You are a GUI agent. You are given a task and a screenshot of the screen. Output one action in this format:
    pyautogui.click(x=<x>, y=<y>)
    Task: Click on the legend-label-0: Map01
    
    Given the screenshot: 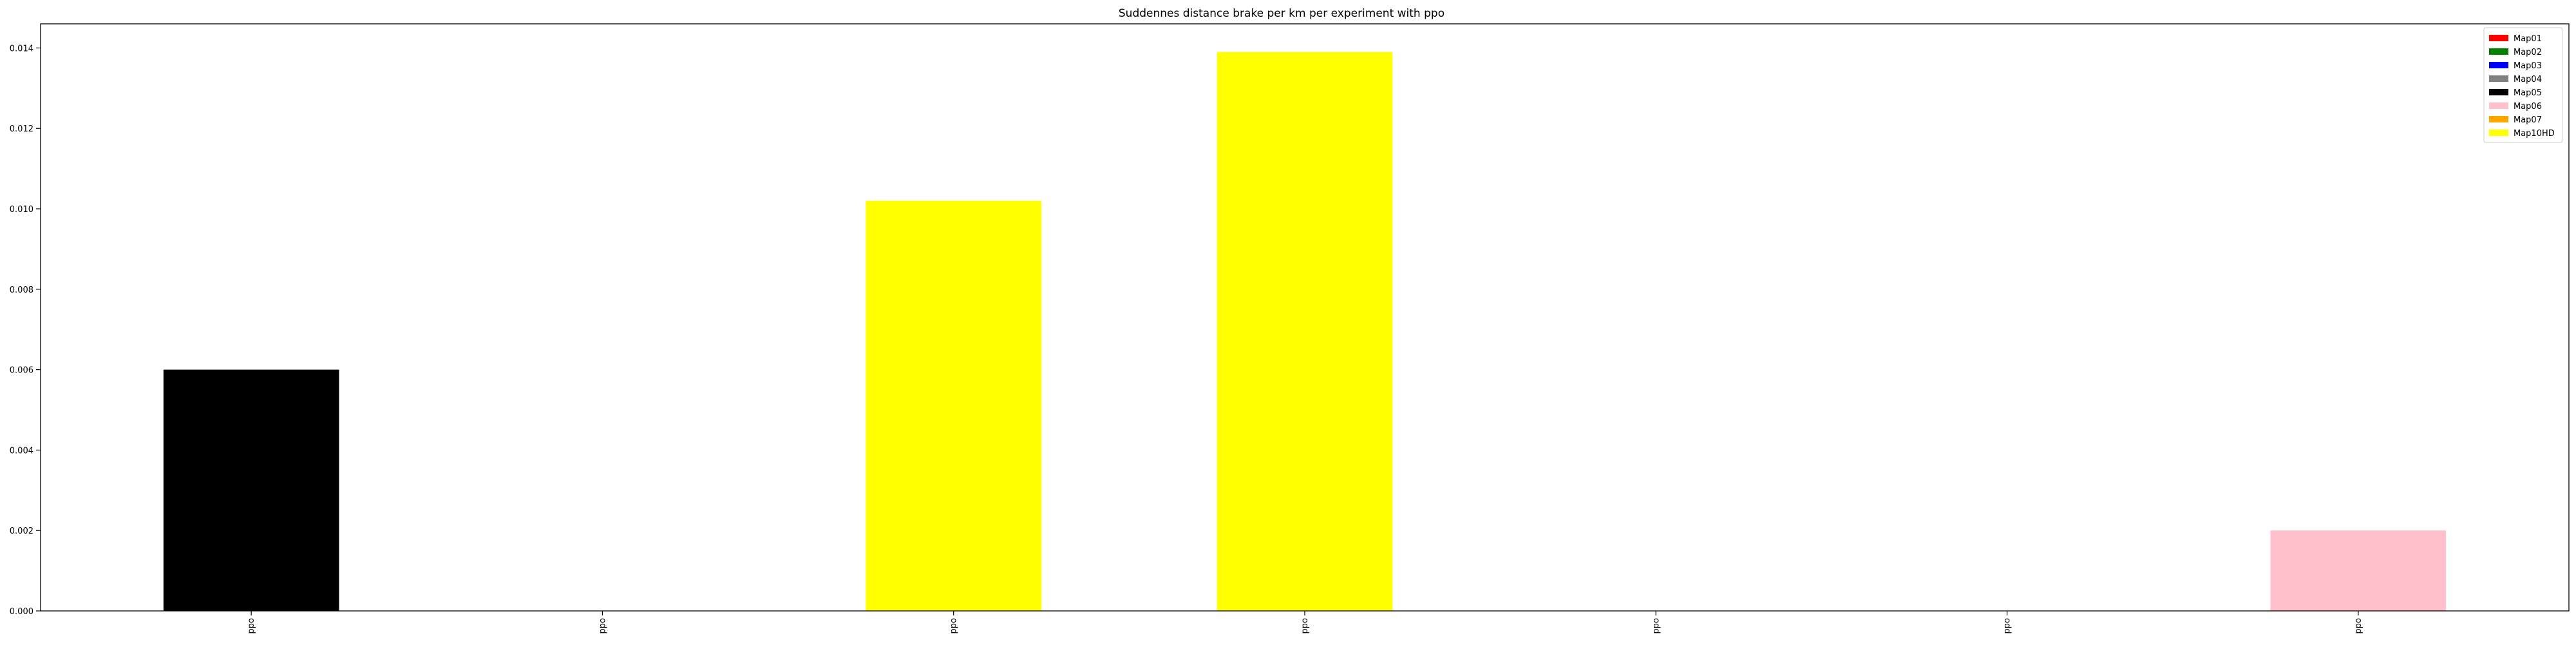 What is the action you would take?
    pyautogui.click(x=2528, y=39)
    